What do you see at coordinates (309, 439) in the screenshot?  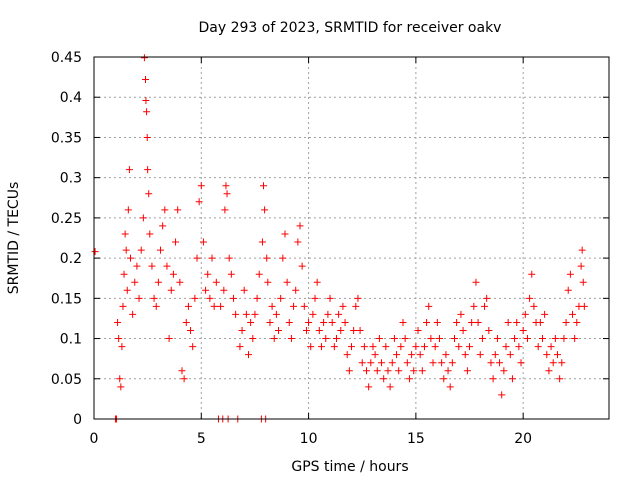 I see `x-tick-label: 10` at bounding box center [309, 439].